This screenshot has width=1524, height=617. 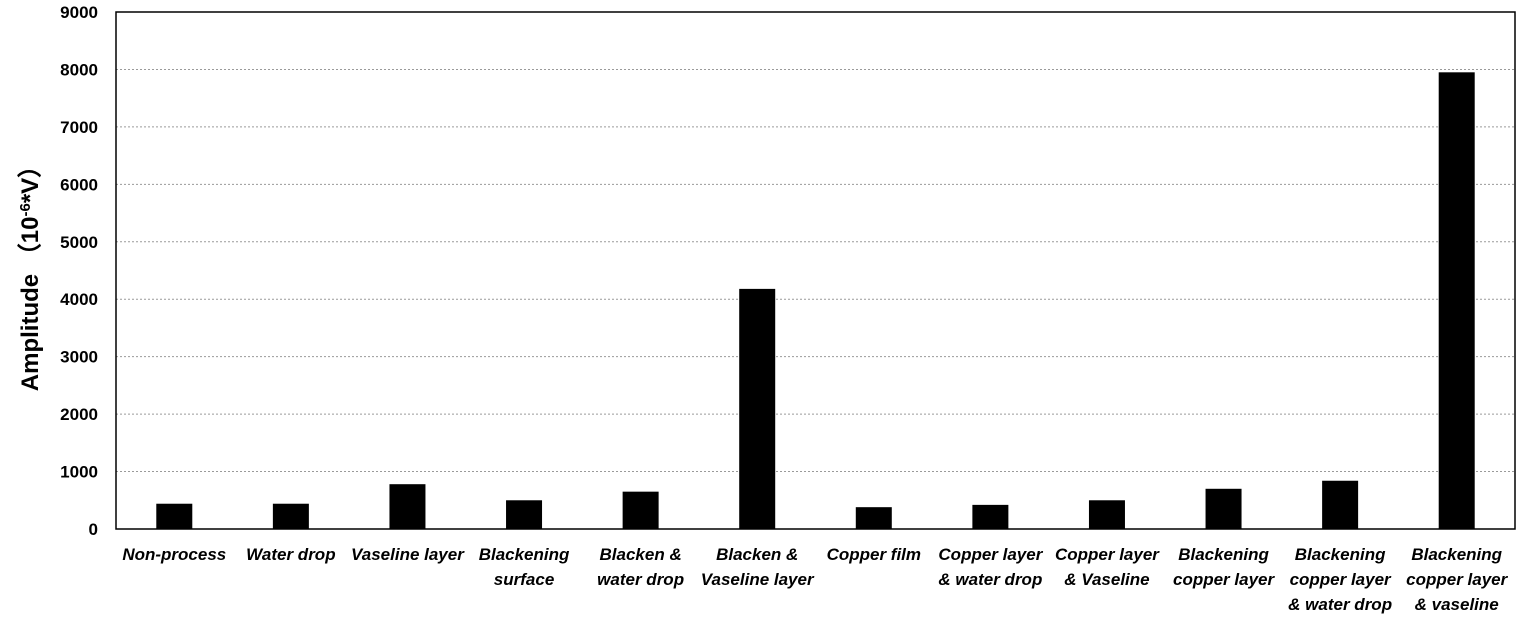 What do you see at coordinates (79, 472) in the screenshot?
I see `y-tick-label: 1000` at bounding box center [79, 472].